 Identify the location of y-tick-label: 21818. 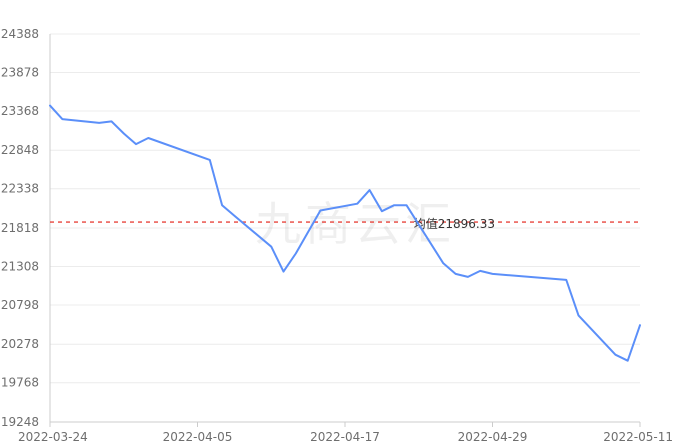
(20, 228).